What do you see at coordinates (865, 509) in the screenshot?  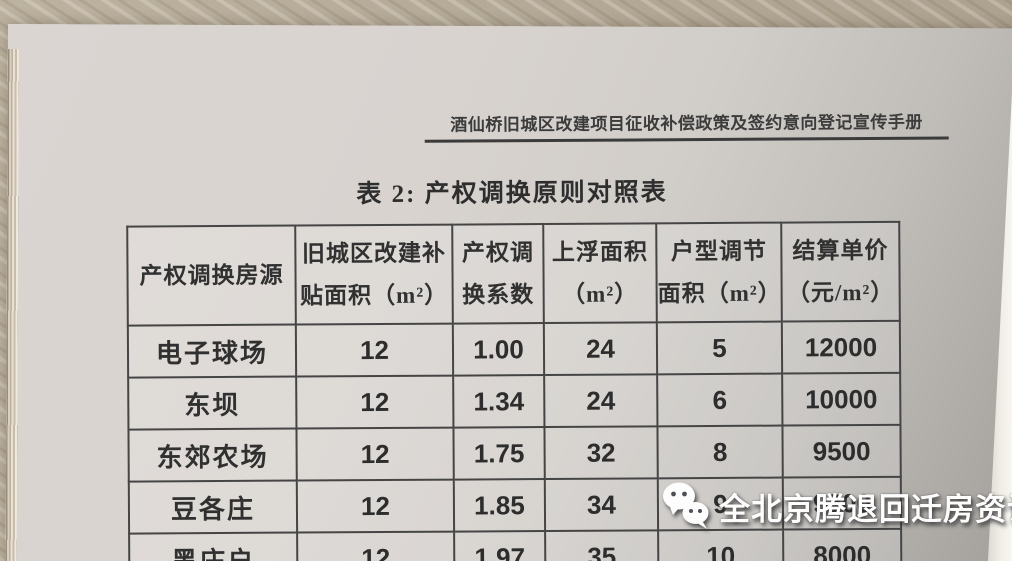 I see `watermark-text: 全北京腾退回迁房资讯` at bounding box center [865, 509].